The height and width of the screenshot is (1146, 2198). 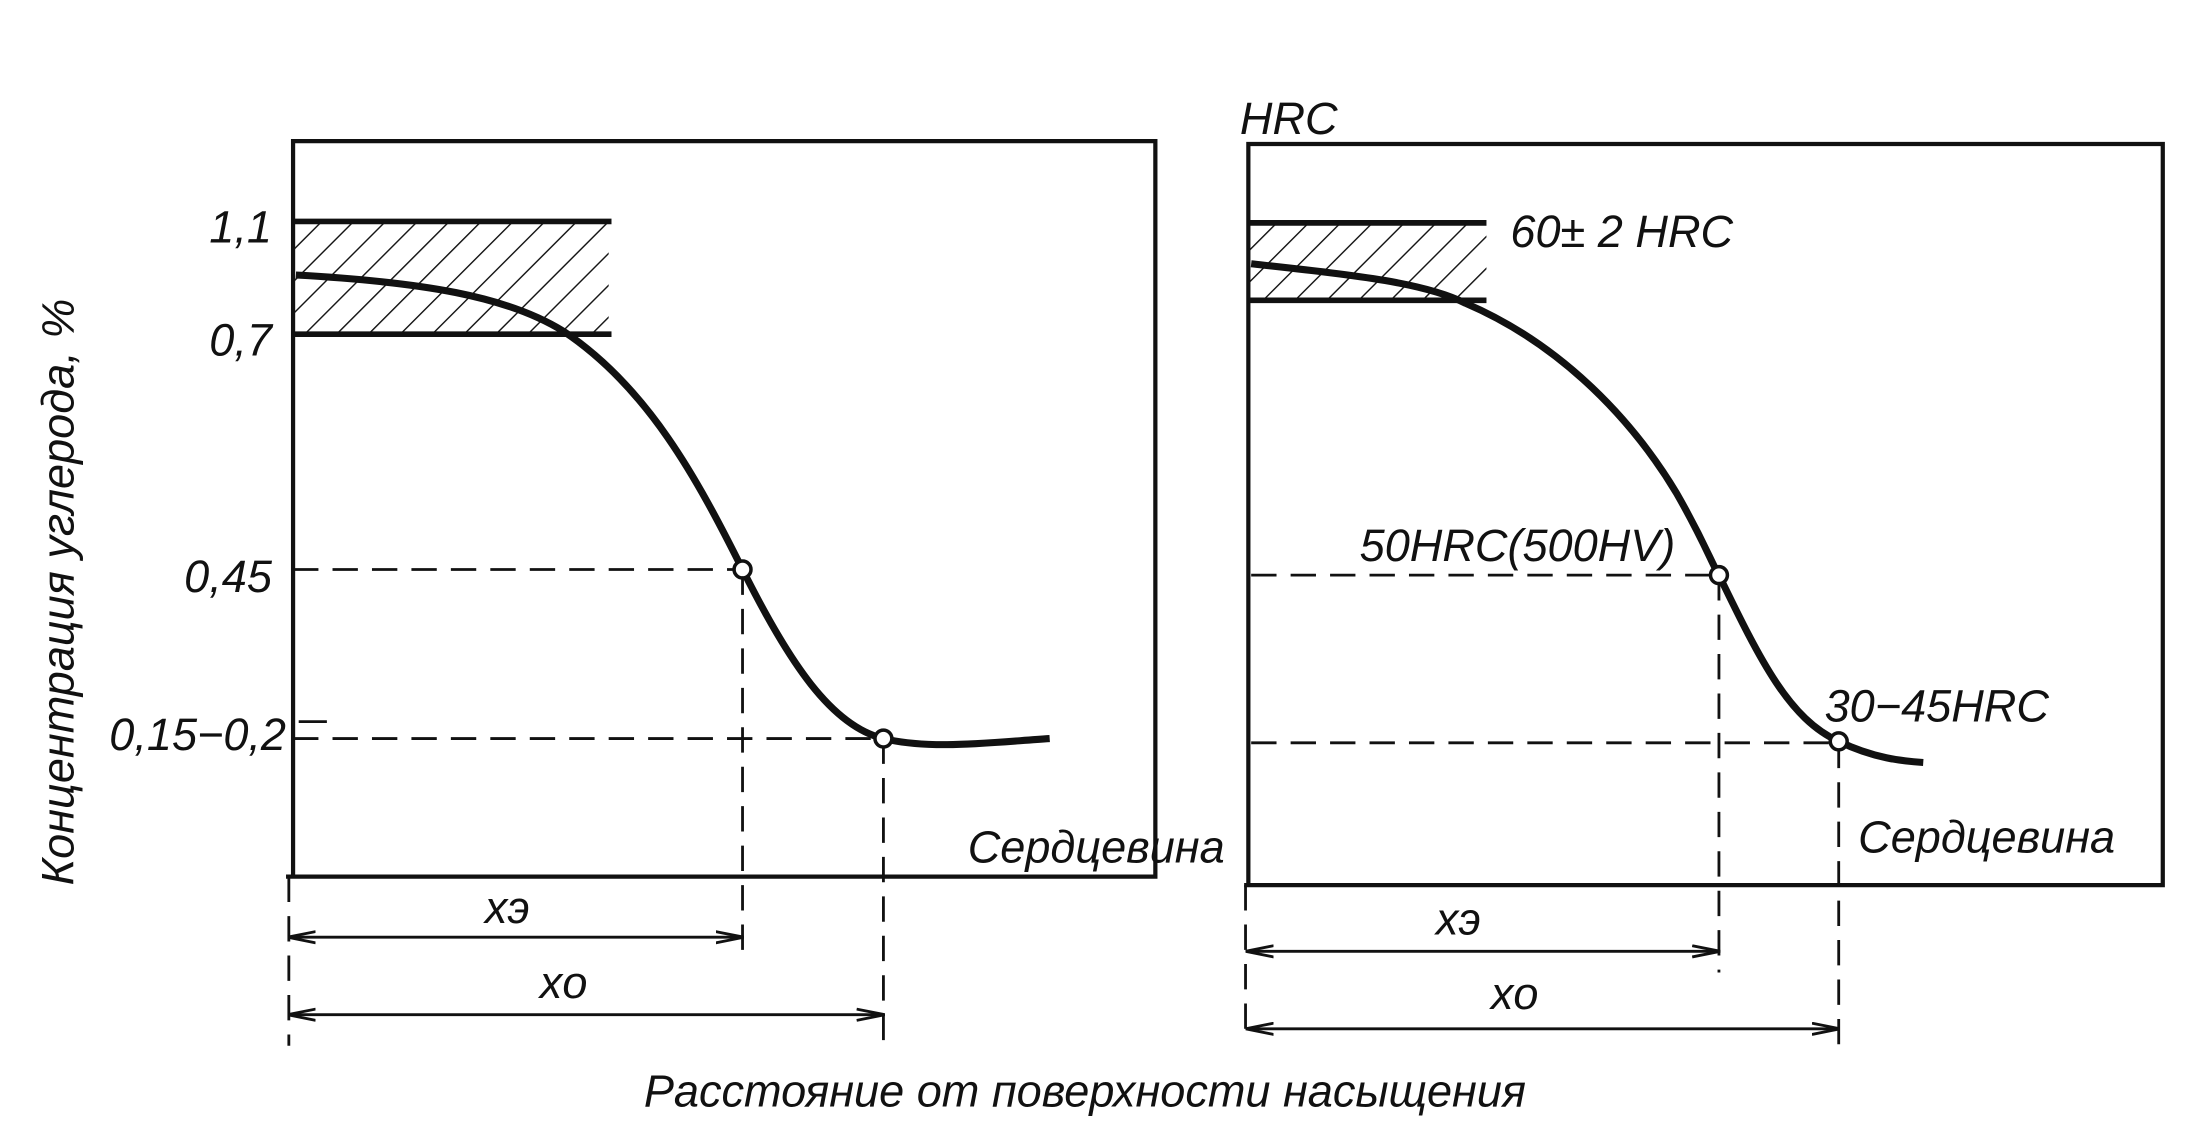 What do you see at coordinates (241, 339) in the screenshot?
I see `y-label: 0,7` at bounding box center [241, 339].